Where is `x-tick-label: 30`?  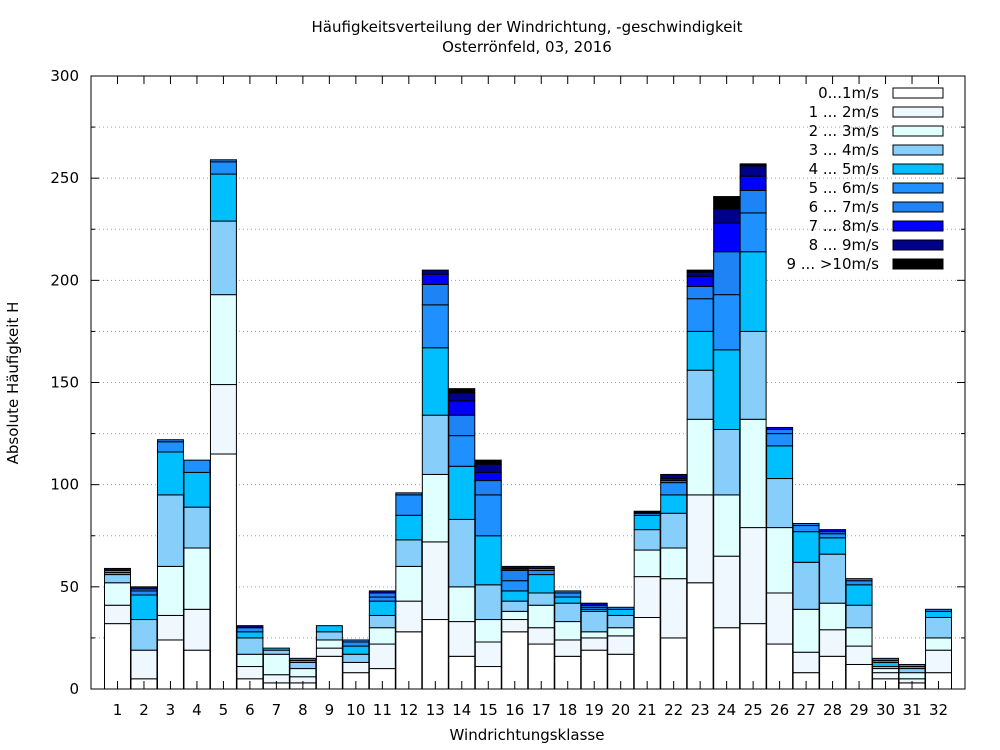 x-tick-label: 30 is located at coordinates (885, 710).